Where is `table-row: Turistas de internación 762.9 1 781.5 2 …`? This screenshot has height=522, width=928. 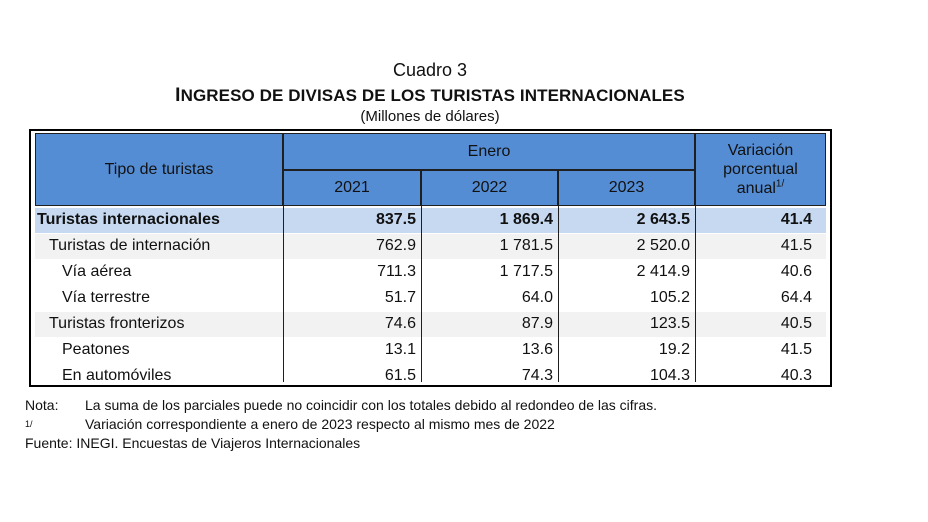 table-row: Turistas de internación 762.9 1 781.5 2 … is located at coordinates (430, 246).